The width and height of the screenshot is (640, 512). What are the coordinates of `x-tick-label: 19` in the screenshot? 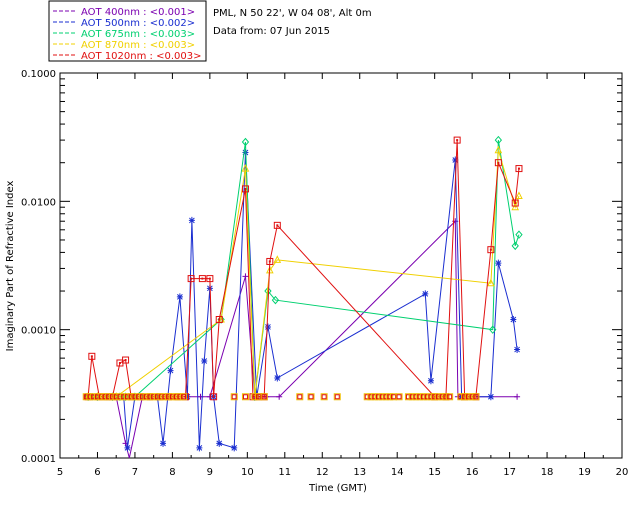 It's located at (584, 472).